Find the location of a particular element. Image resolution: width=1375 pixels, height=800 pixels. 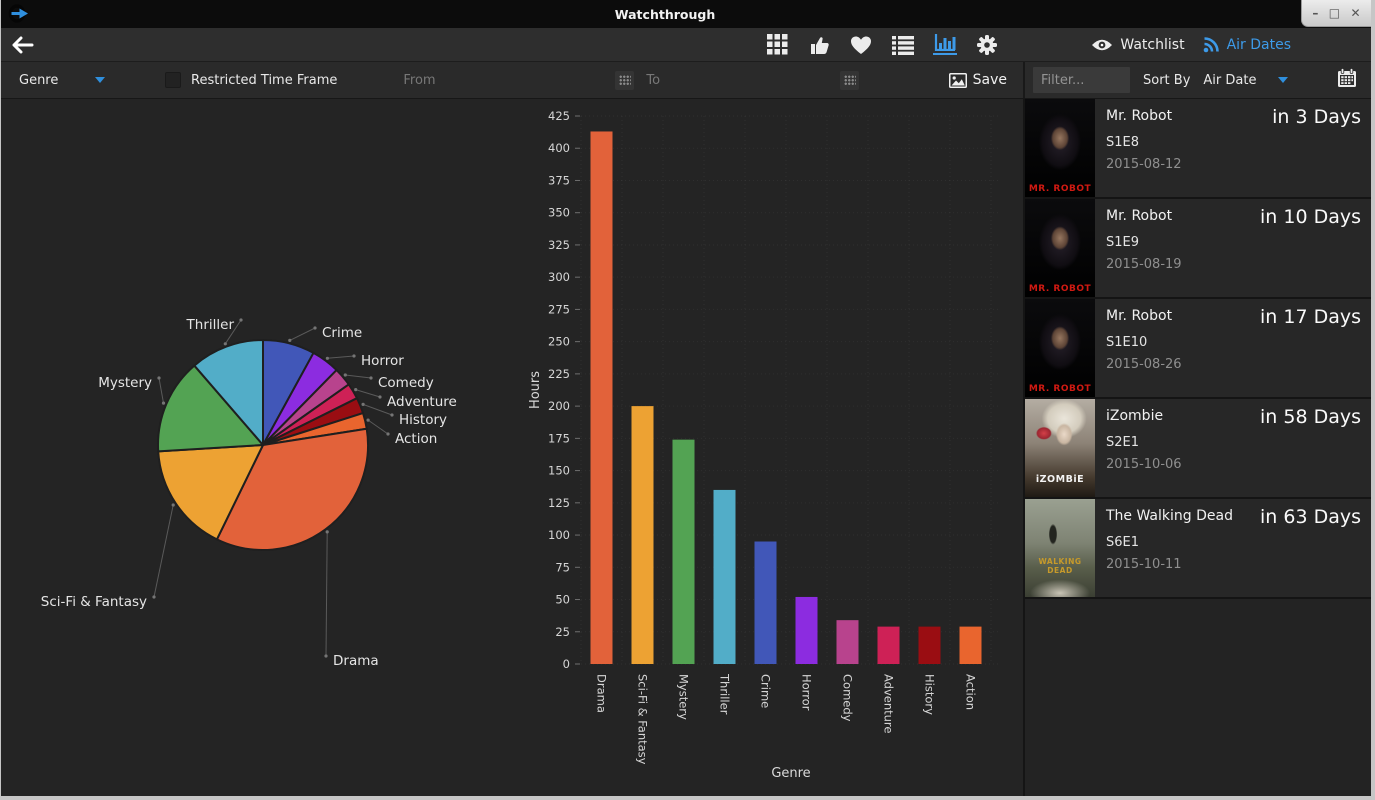

to-datepicker-button is located at coordinates (850, 80).